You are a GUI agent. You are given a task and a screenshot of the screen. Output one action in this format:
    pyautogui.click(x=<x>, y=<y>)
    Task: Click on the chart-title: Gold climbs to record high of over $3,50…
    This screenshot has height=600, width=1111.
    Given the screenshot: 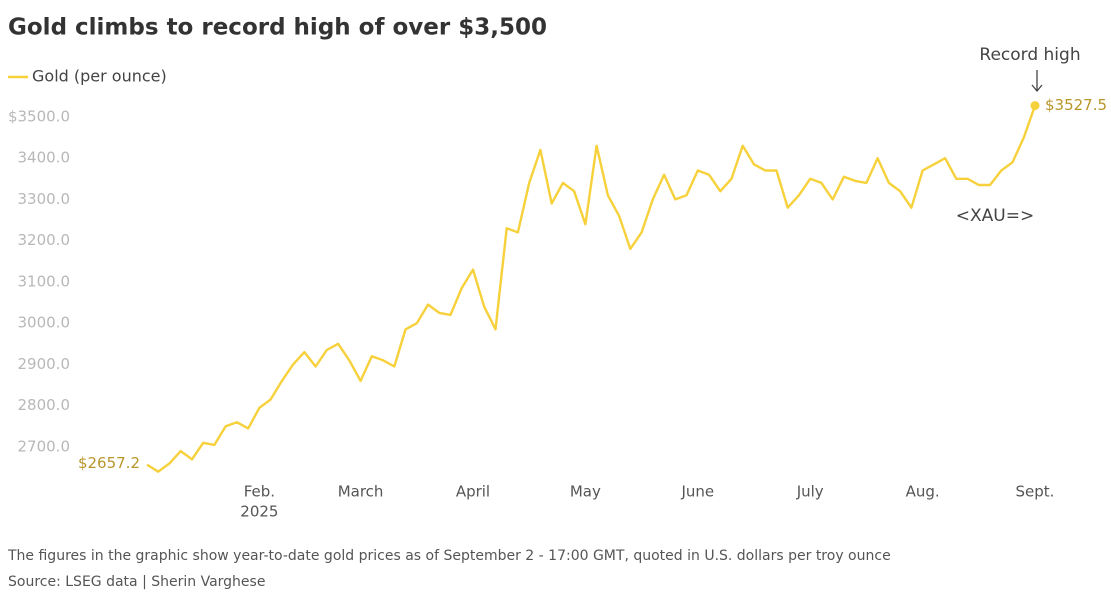 What is the action you would take?
    pyautogui.click(x=277, y=28)
    